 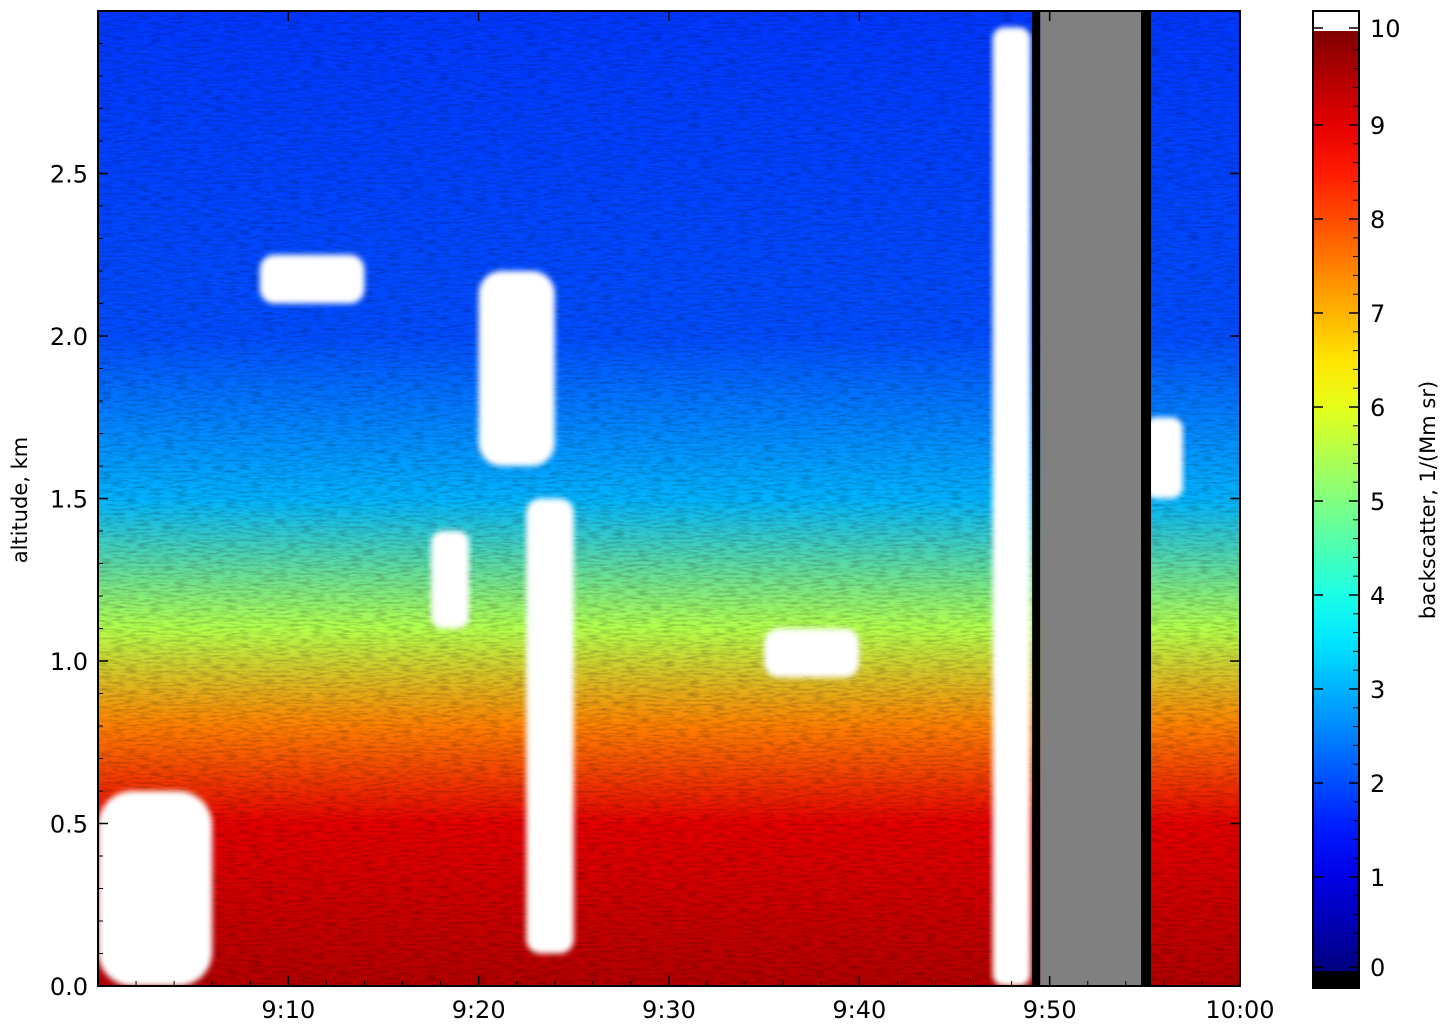 What do you see at coordinates (1377, 408) in the screenshot?
I see `colorbar-tick-label: 6` at bounding box center [1377, 408].